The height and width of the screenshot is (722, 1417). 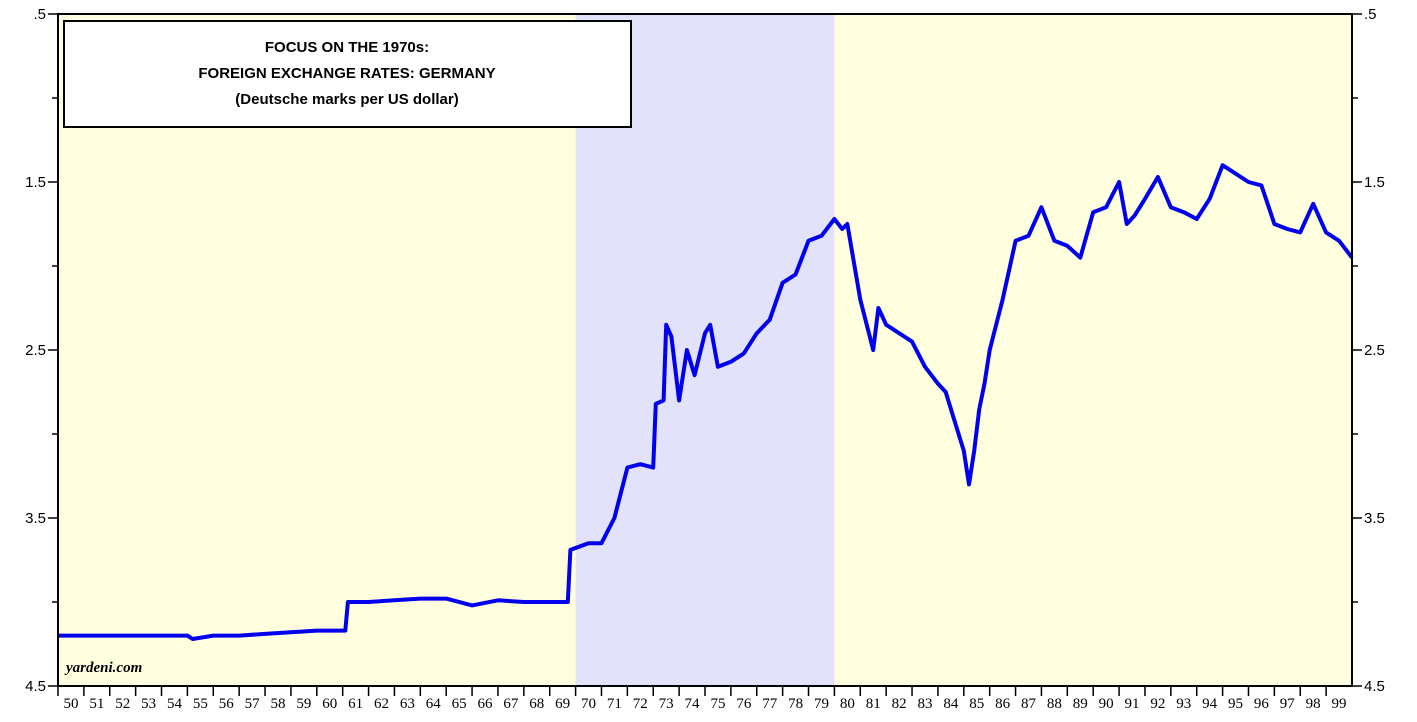 What do you see at coordinates (770, 704) in the screenshot?
I see `x-tick-label: 77` at bounding box center [770, 704].